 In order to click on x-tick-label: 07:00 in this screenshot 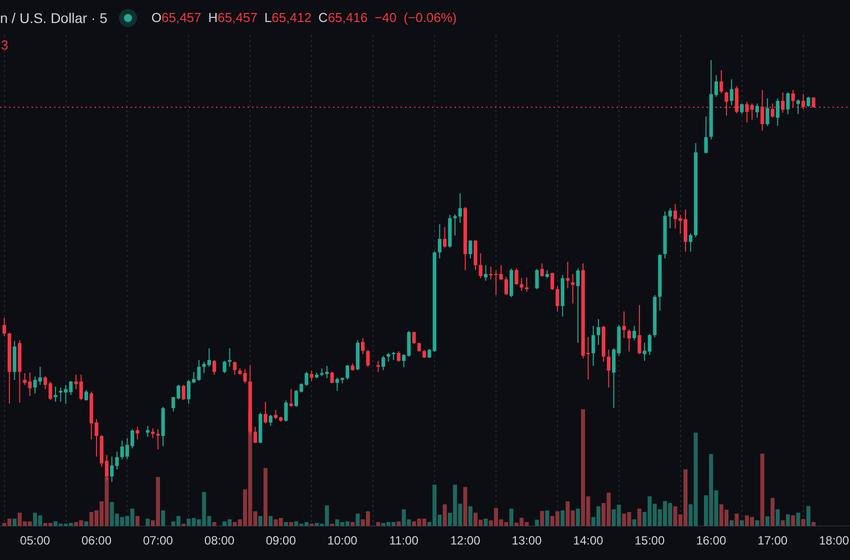, I will do `click(158, 541)`.